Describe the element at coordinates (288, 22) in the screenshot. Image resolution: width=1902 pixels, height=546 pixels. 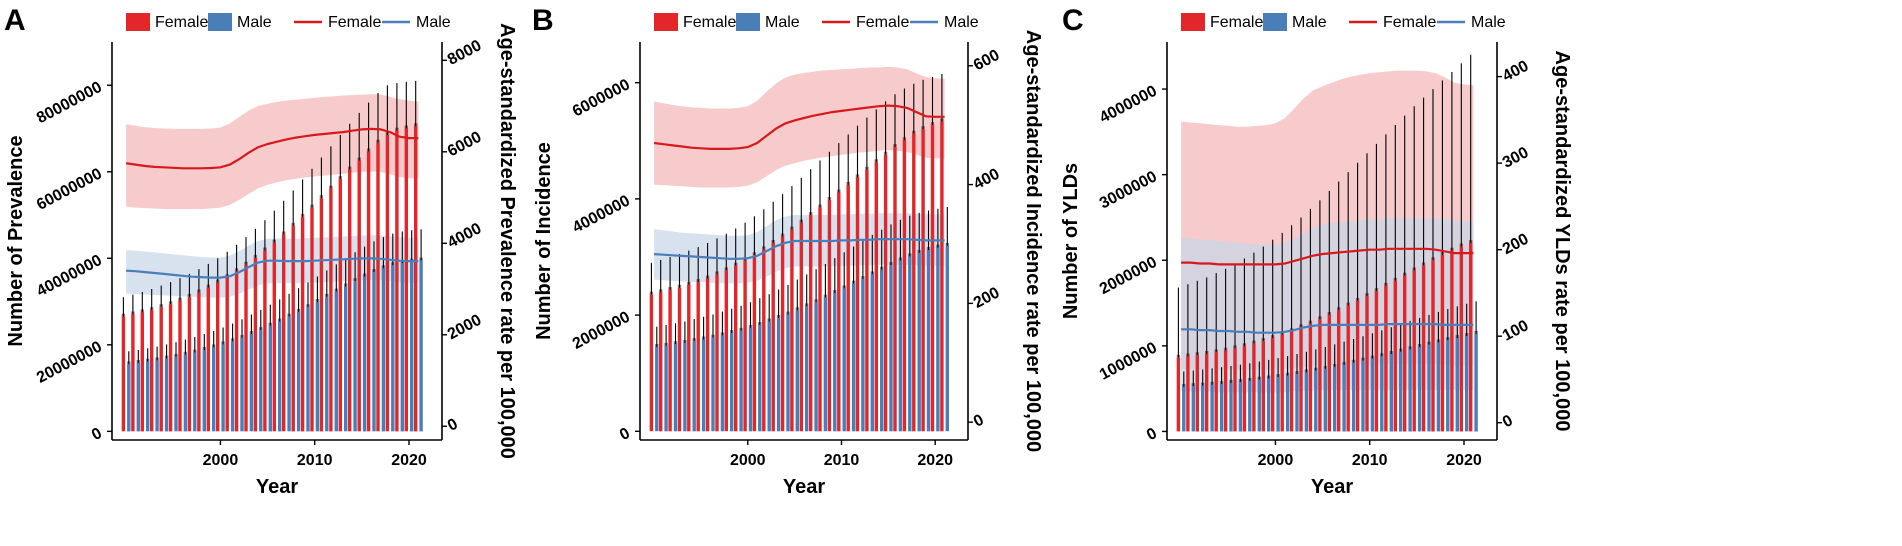
I see `legend: Female Male Female Male` at that location.